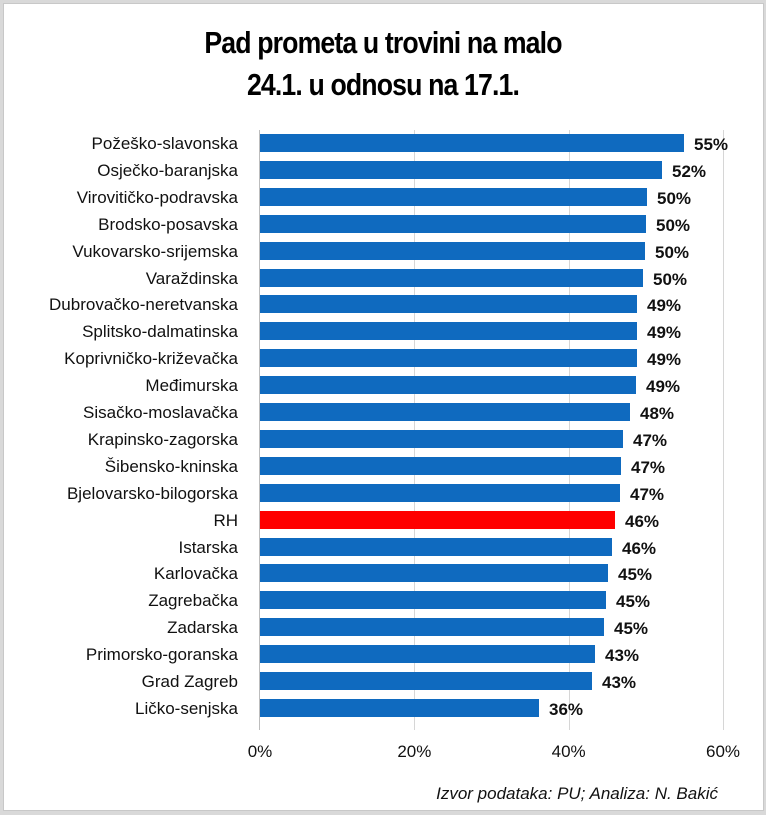  What do you see at coordinates (657, 413) in the screenshot?
I see `data-label: 48%` at bounding box center [657, 413].